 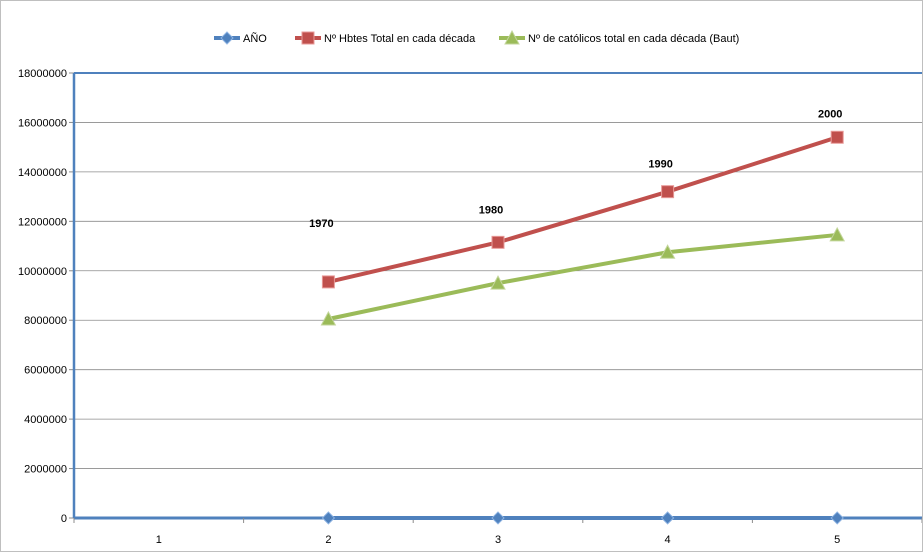 What do you see at coordinates (837, 540) in the screenshot?
I see `x-tick-label-4: 5` at bounding box center [837, 540].